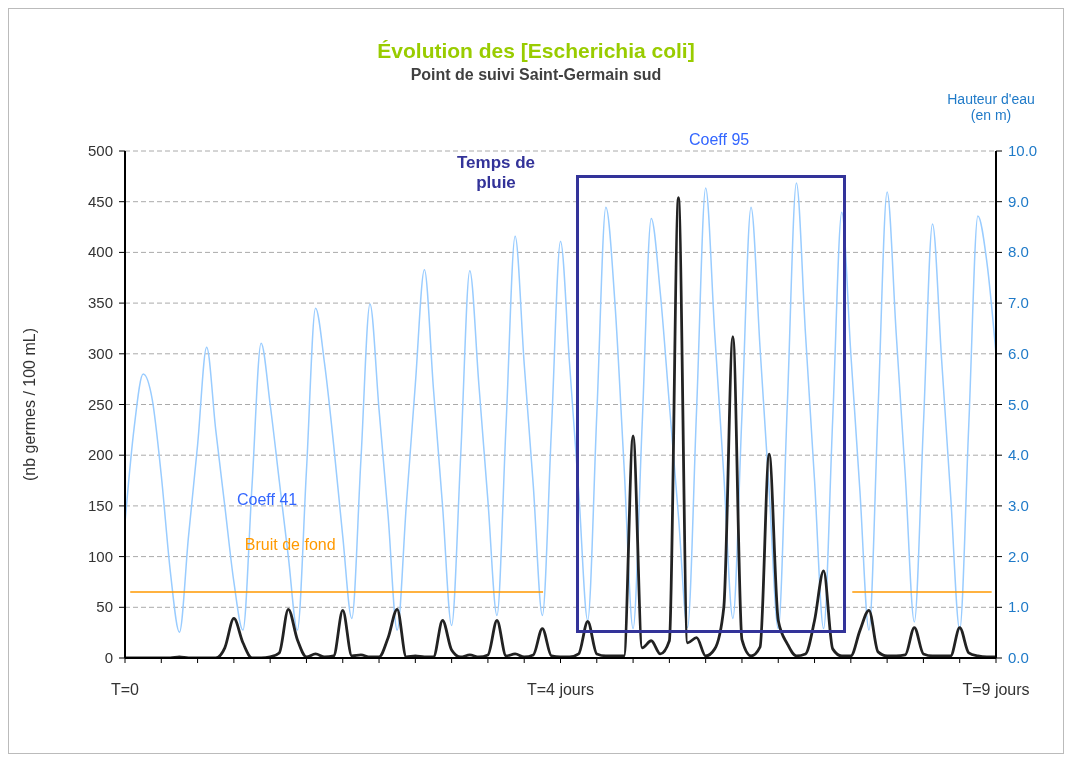  Describe the element at coordinates (536, 75) in the screenshot. I see `chart-subtitle: Point de suivi Saint-Germain sud` at that location.